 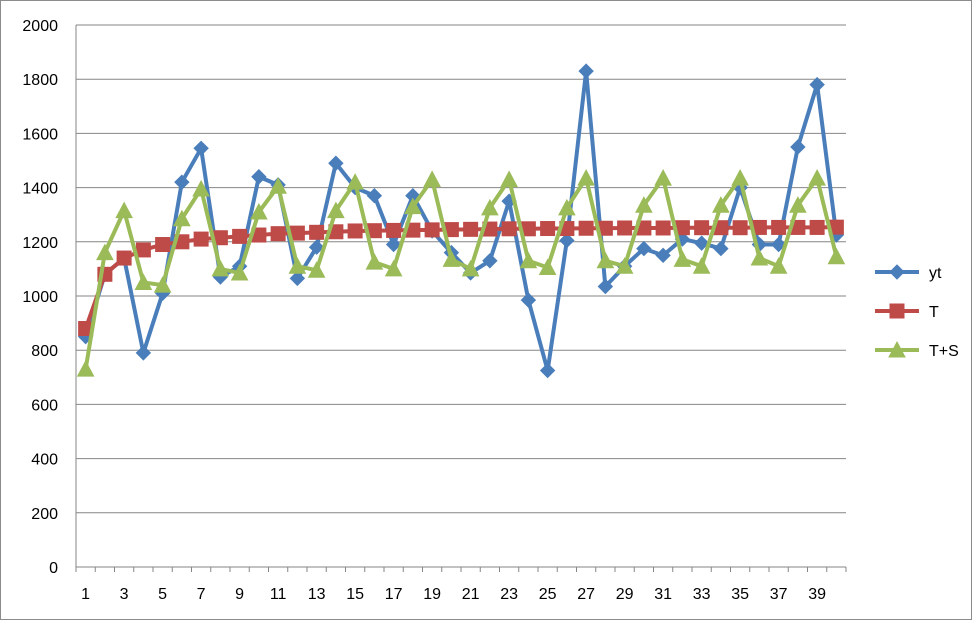 What do you see at coordinates (44, 514) in the screenshot?
I see `y-tick-label: 200` at bounding box center [44, 514].